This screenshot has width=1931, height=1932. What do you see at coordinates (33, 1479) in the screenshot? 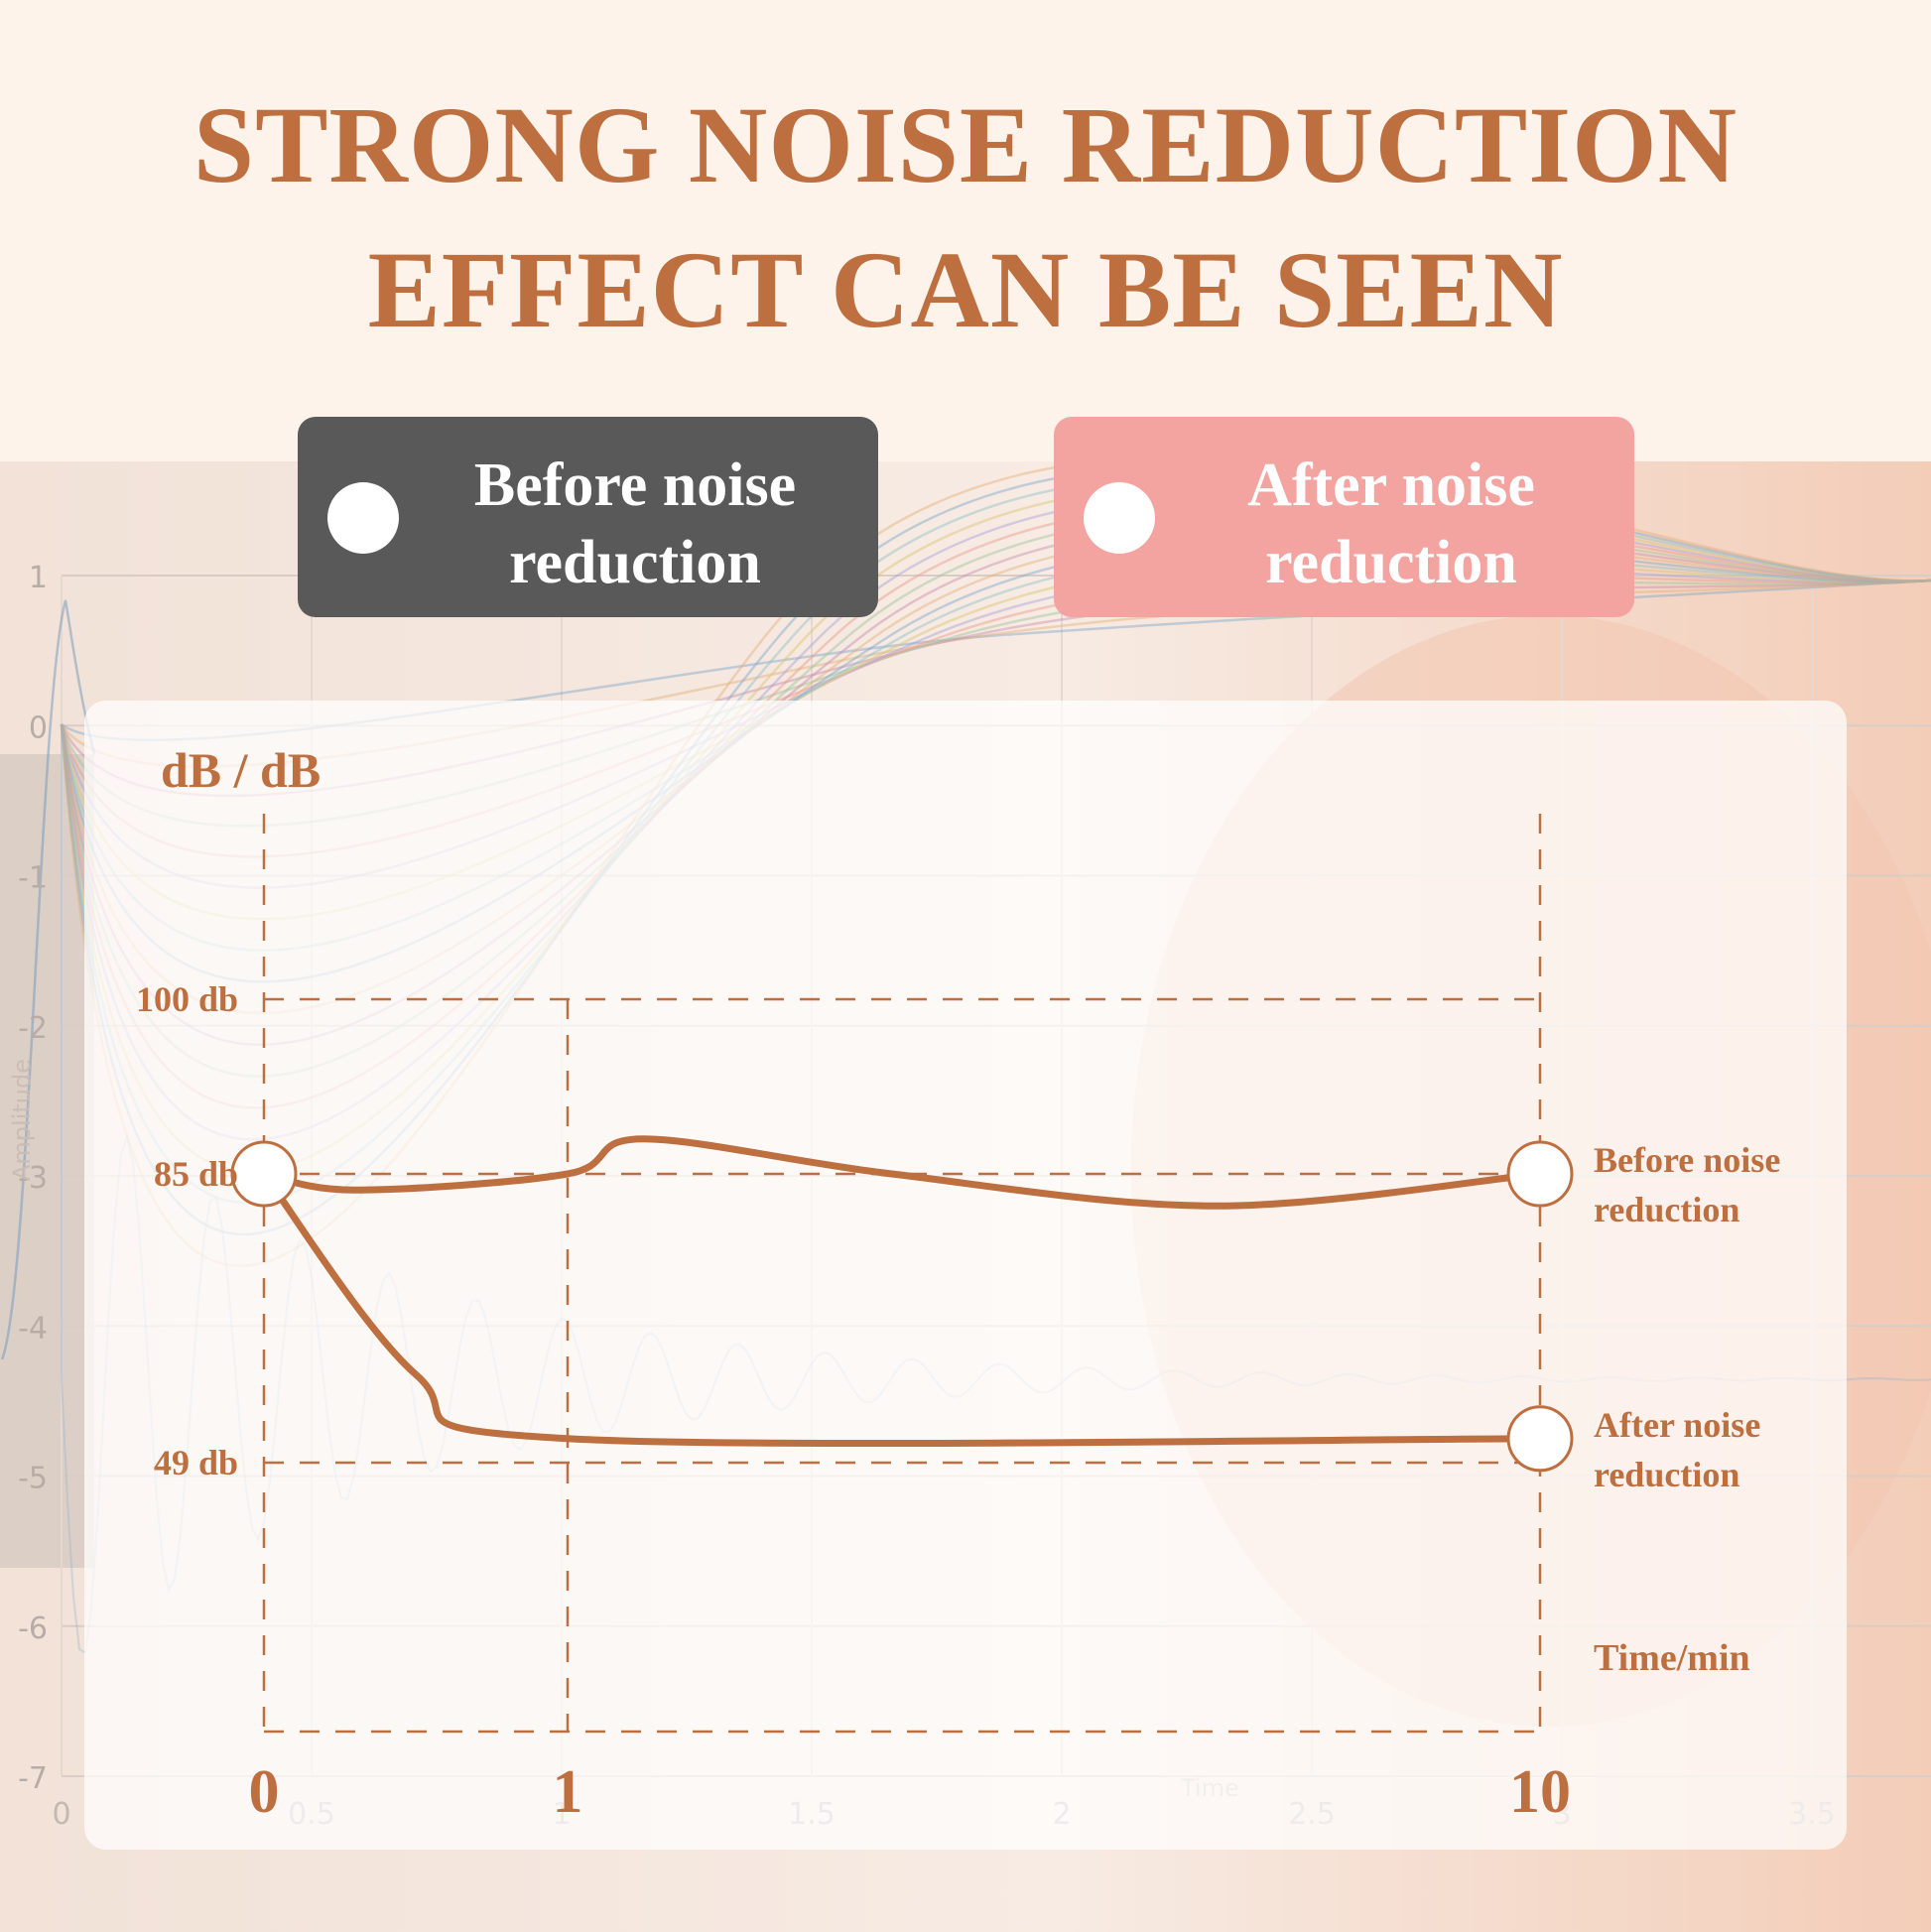
I see `background-y-tick: -5` at bounding box center [33, 1479].